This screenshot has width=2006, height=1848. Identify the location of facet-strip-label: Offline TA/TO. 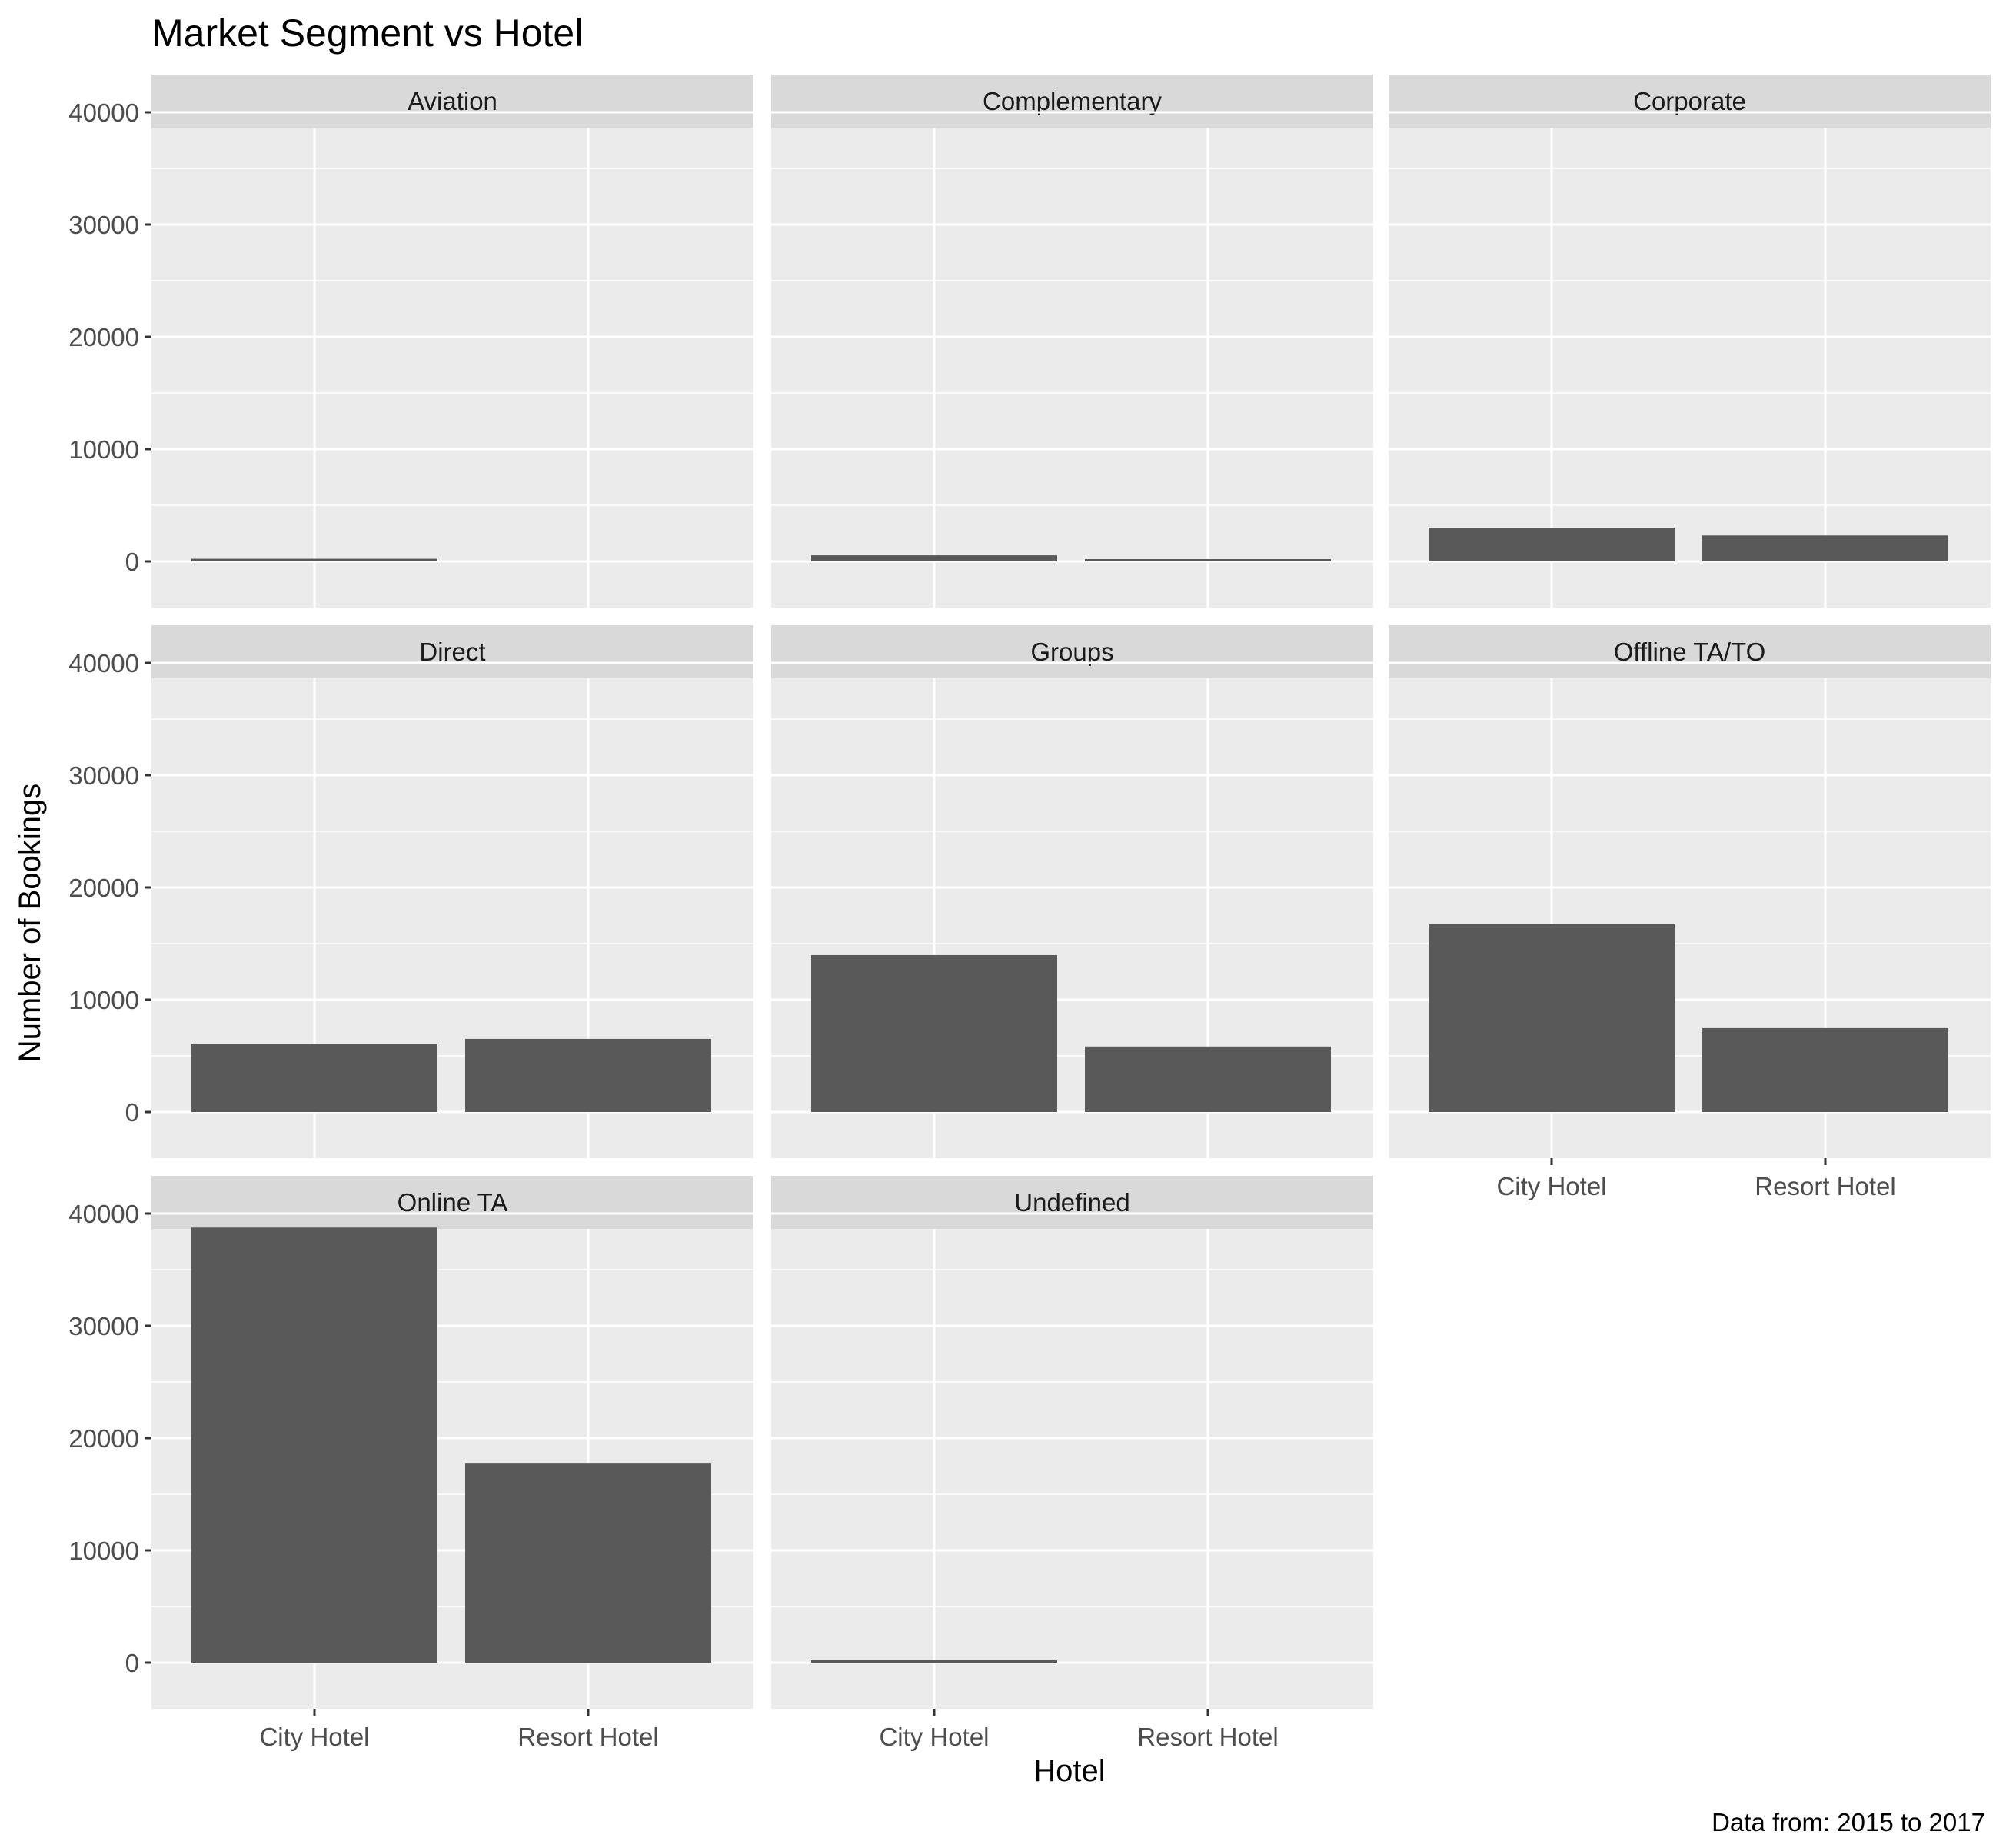
(1689, 652).